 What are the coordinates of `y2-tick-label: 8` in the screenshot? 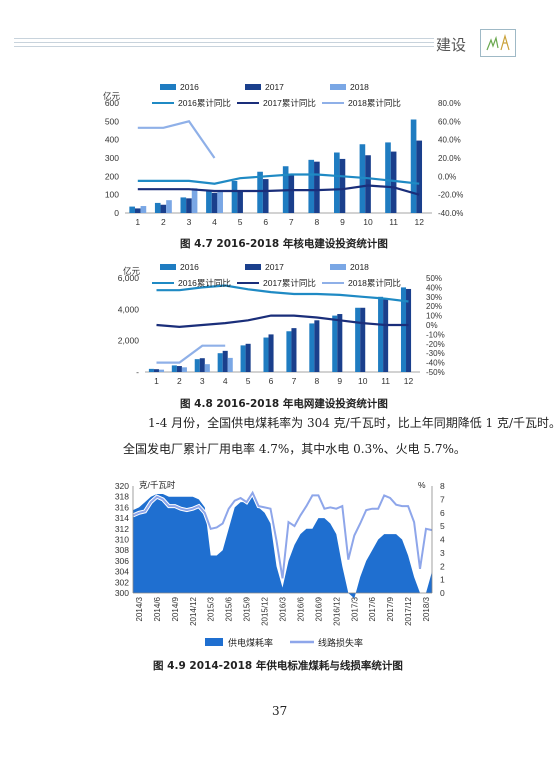 It's located at (442, 486).